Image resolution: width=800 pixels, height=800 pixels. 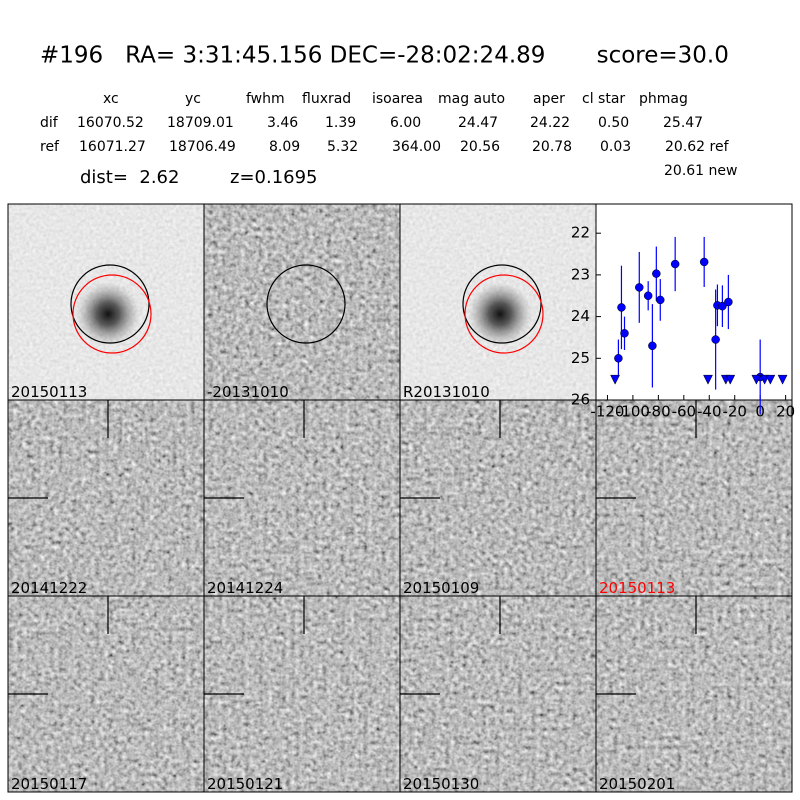 I want to click on panel-label: 20141224, so click(x=245, y=588).